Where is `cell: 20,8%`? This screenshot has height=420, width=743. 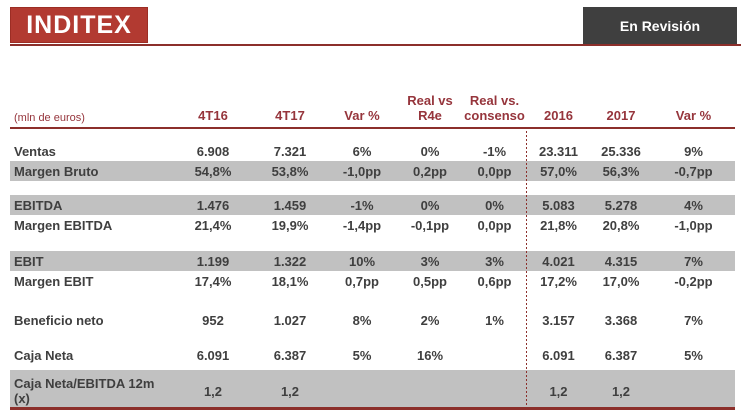
cell: 20,8% is located at coordinates (621, 225).